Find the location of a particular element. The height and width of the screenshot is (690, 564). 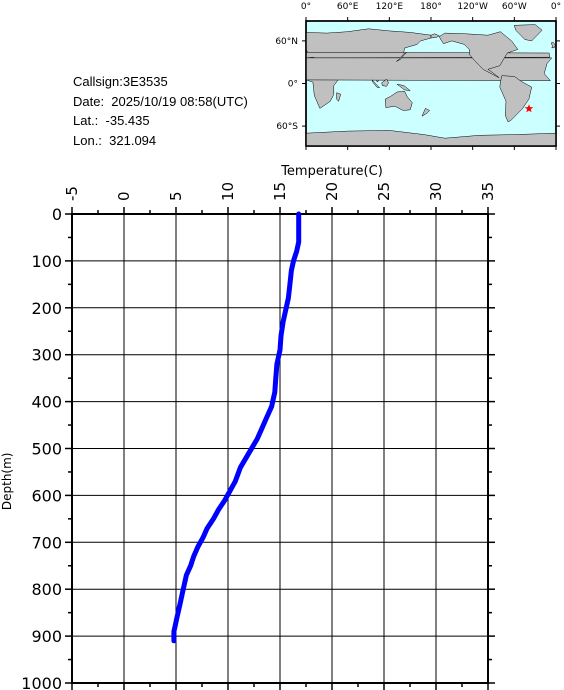

longitude-label: Lon.: 321.094 is located at coordinates (115, 140).